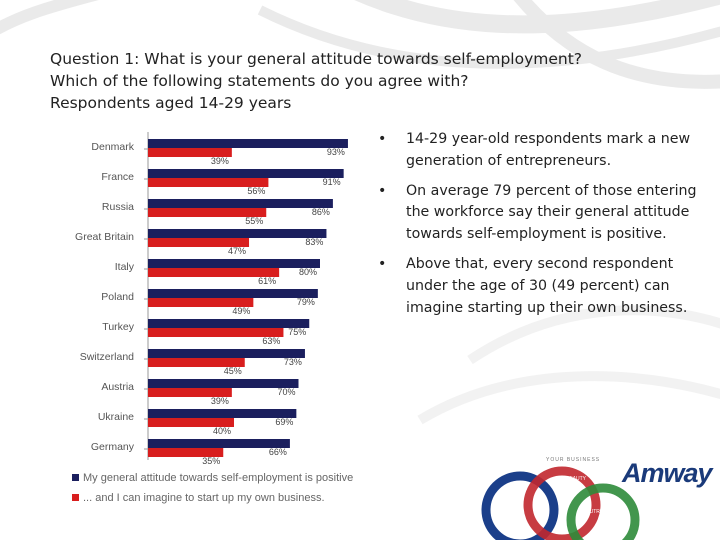 The width and height of the screenshot is (720, 540). What do you see at coordinates (297, 332) in the screenshot?
I see `data-label: 75%` at bounding box center [297, 332].